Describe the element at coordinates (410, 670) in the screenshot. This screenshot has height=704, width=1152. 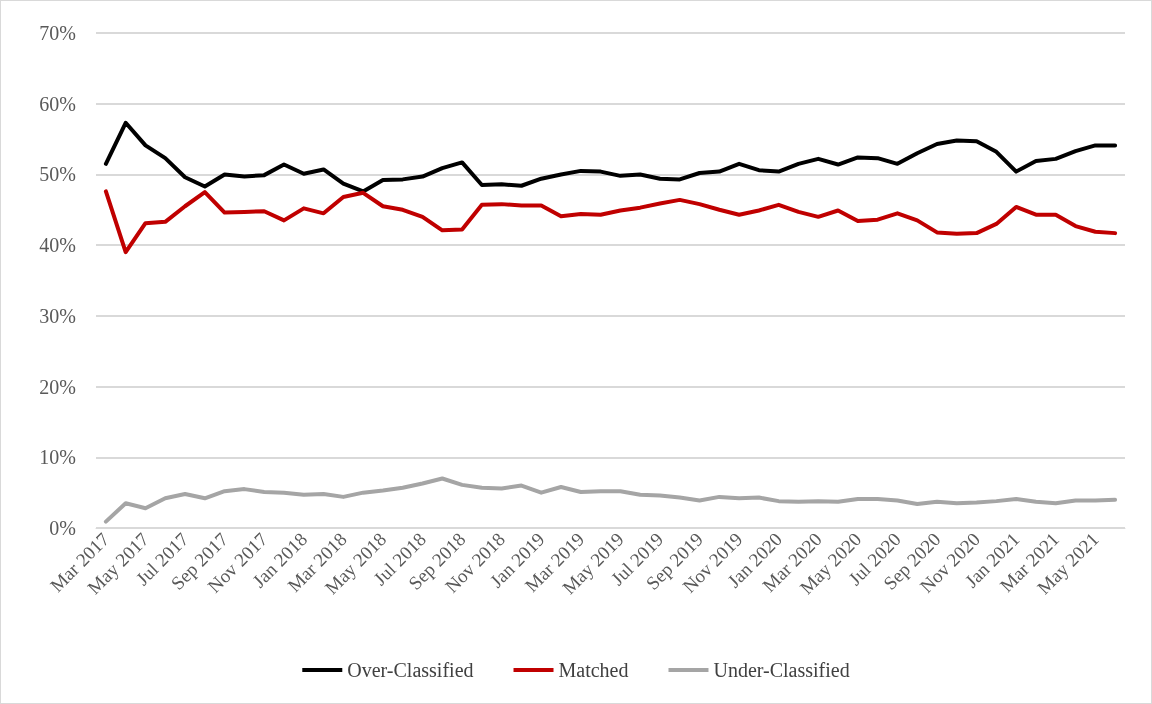
I see `legend-label: Over-Classified` at that location.